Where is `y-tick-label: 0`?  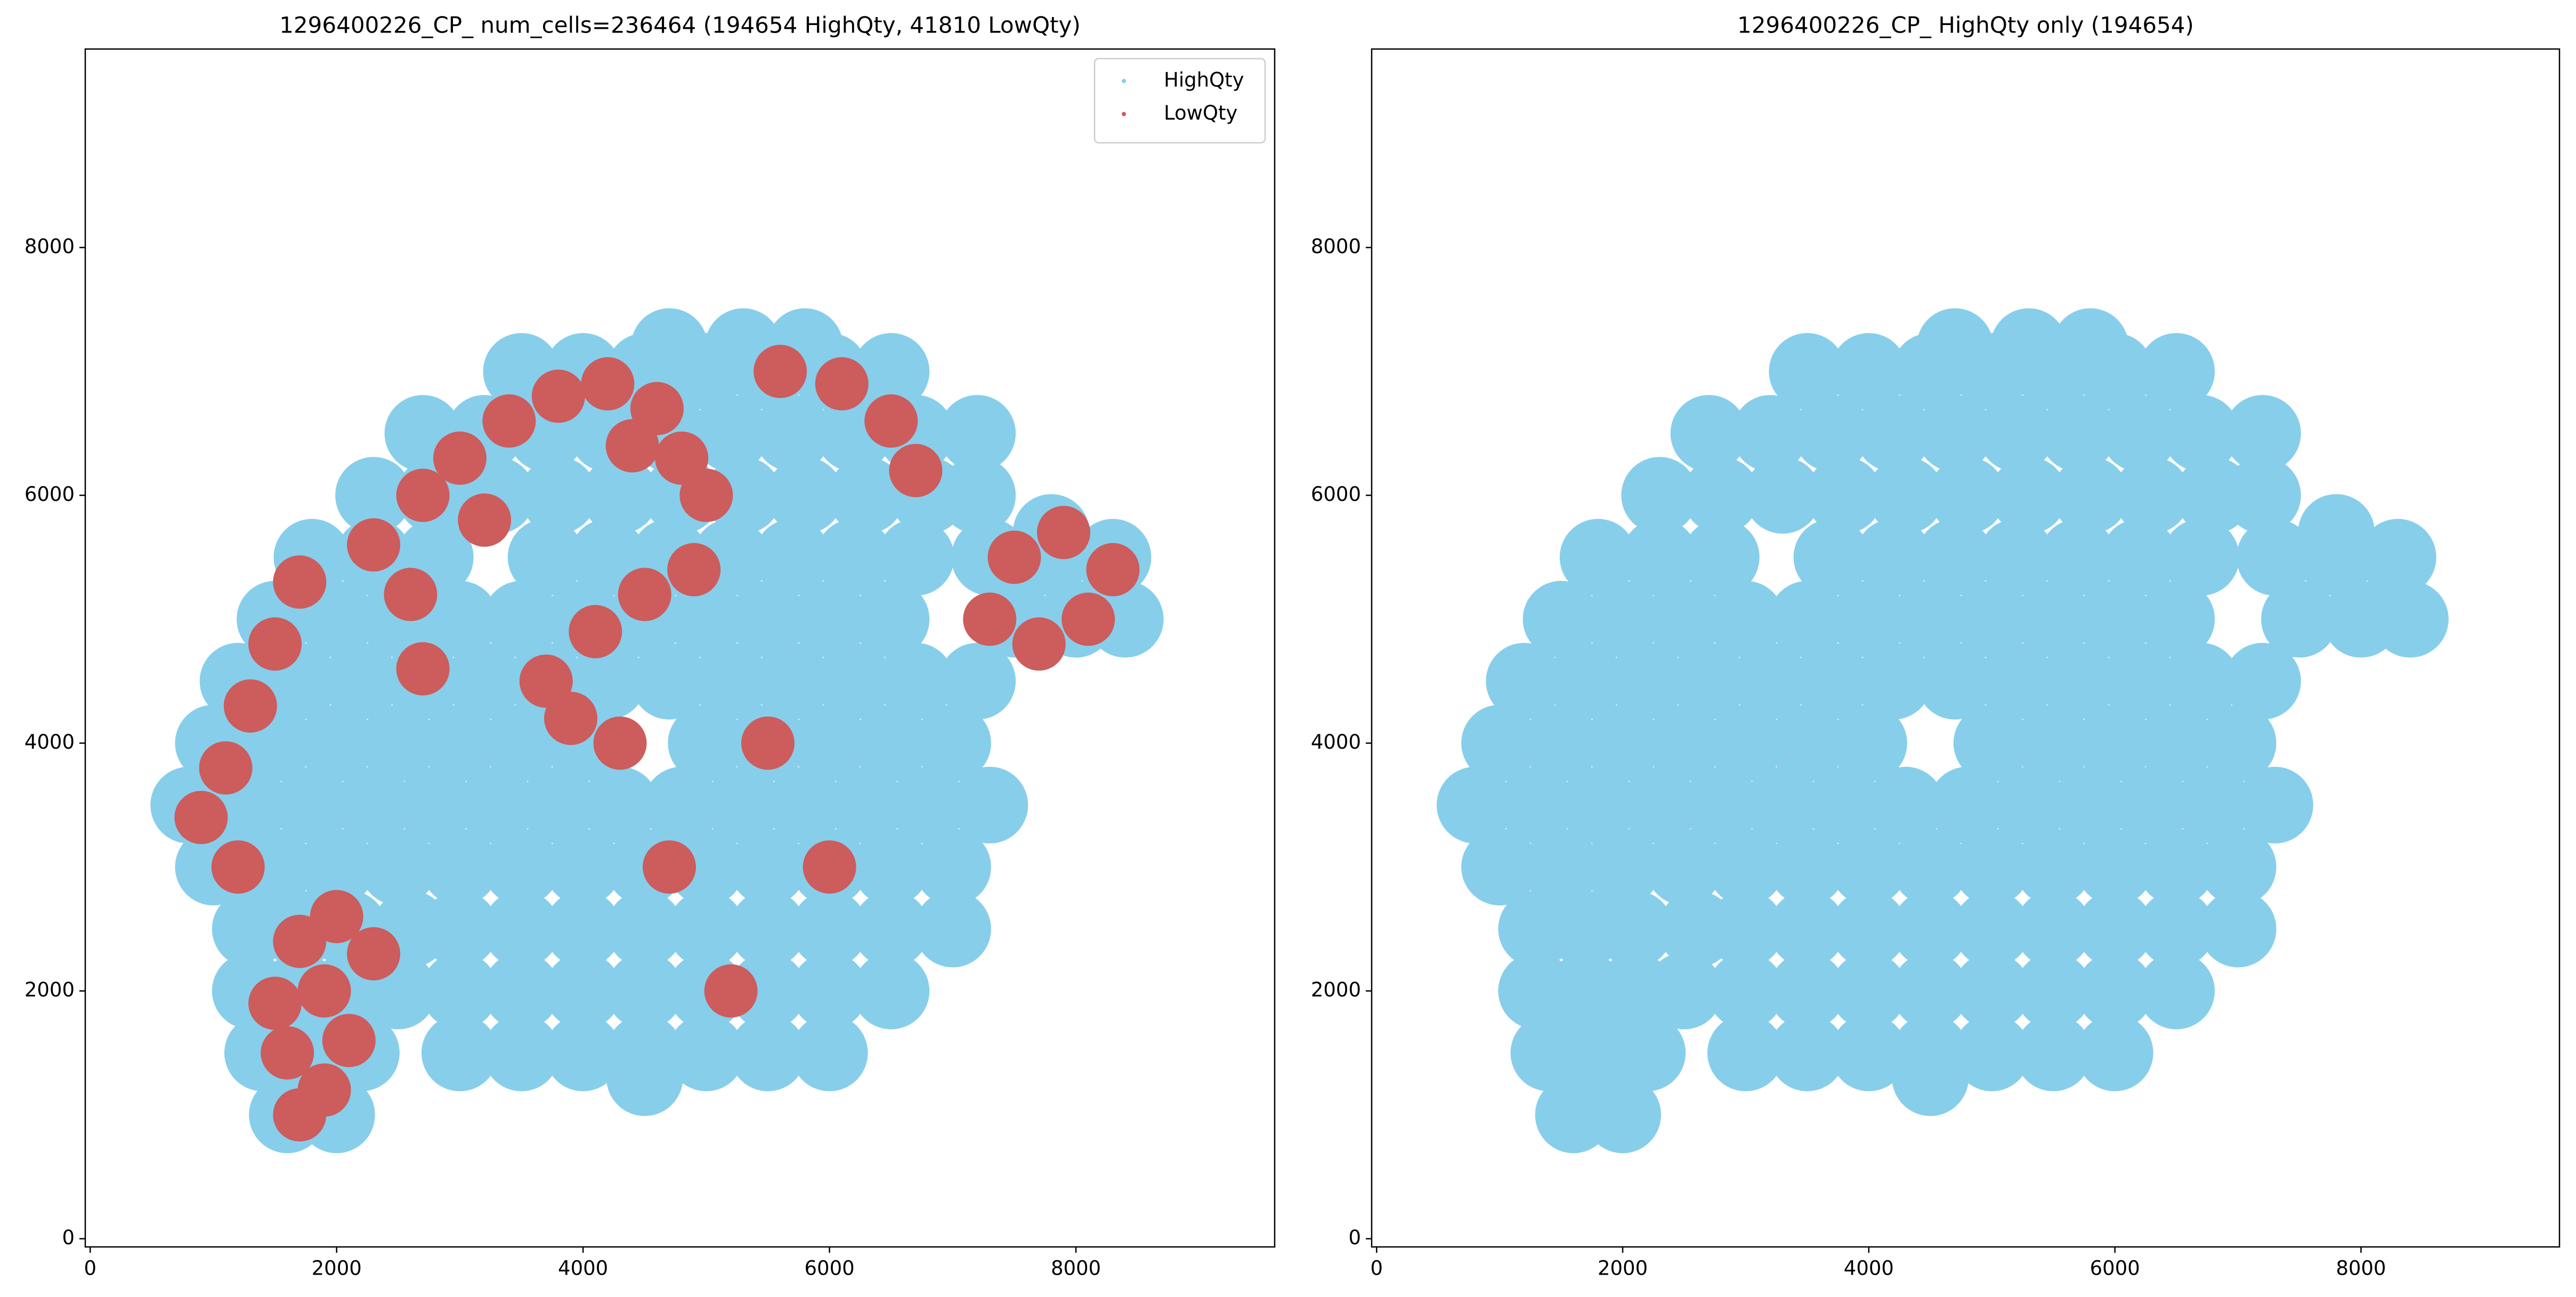
y-tick-label: 0 is located at coordinates (1354, 1237).